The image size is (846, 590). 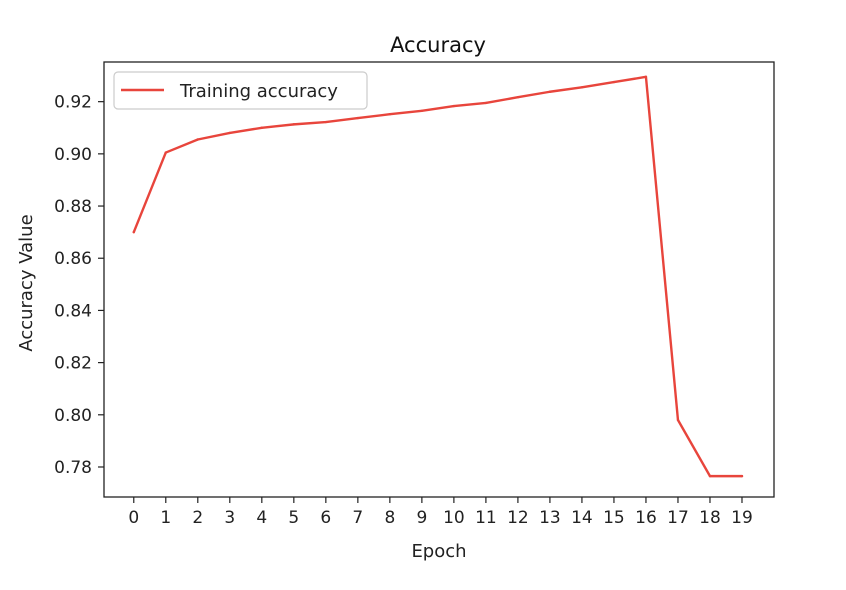 I want to click on y-tick-label: 0.80, so click(x=73, y=416).